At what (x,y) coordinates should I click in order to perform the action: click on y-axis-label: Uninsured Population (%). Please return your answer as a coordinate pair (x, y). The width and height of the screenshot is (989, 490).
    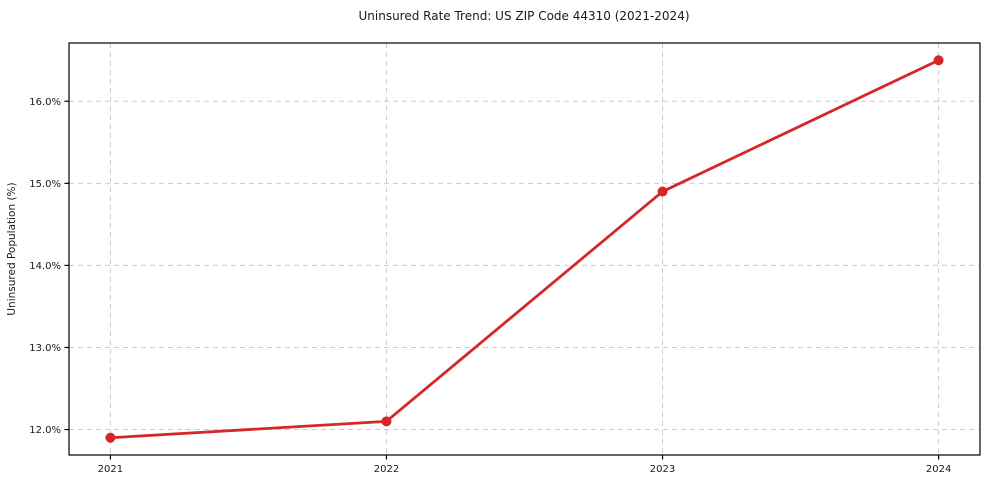
    Looking at the image, I should click on (12, 248).